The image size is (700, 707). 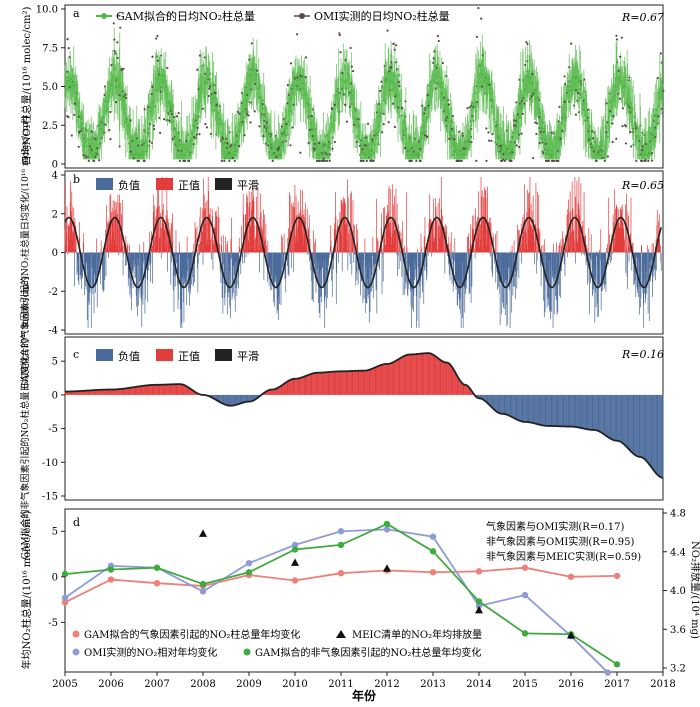 What do you see at coordinates (26, 590) in the screenshot?
I see `panel-d-left-y-label: 年均NO₂柱总量/(10¹⁶ molec/cm²)` at bounding box center [26, 590].